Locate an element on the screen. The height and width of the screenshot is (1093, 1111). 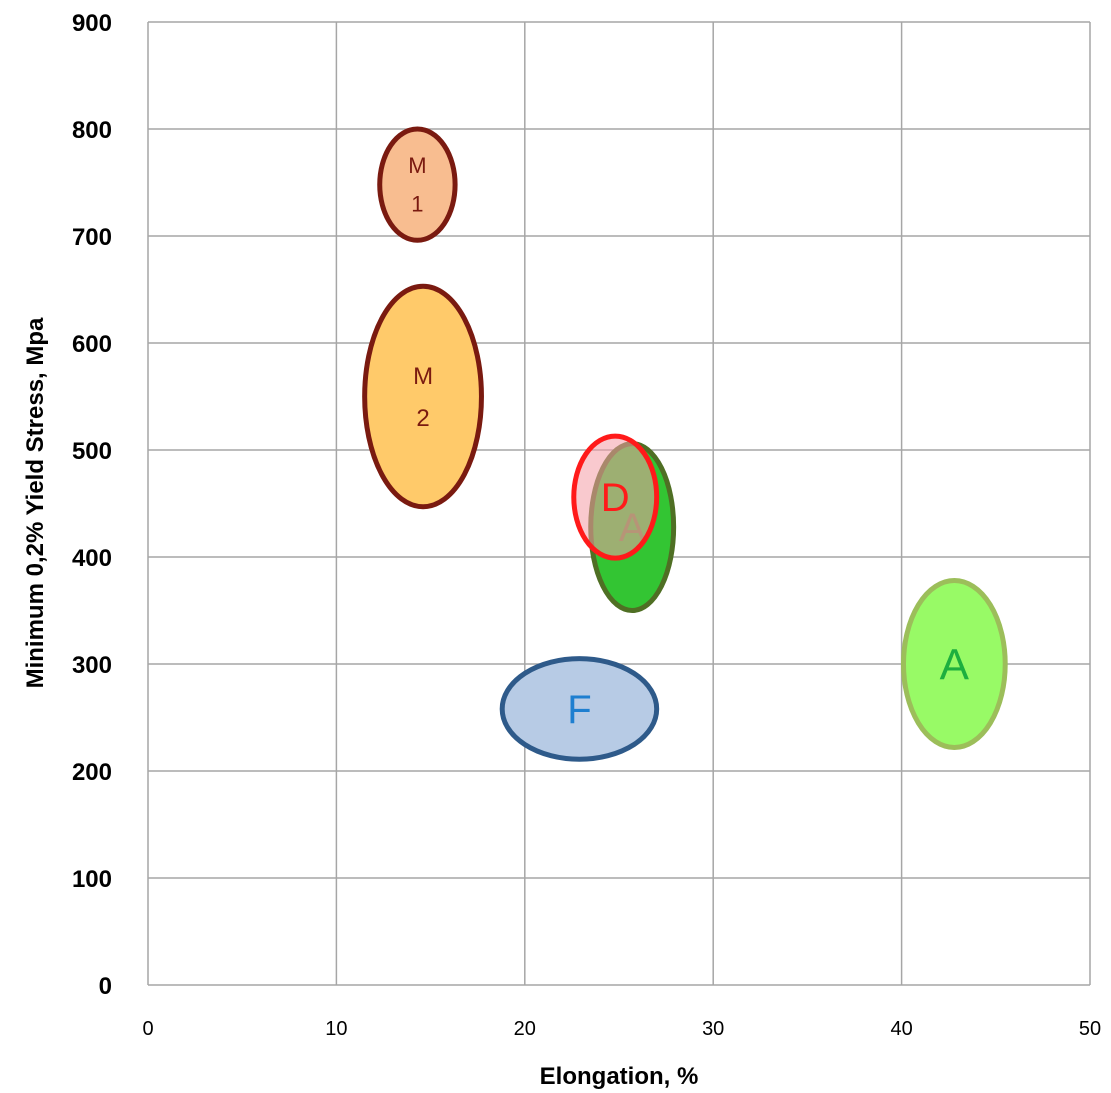
x-tick-label: 20 is located at coordinates (525, 1029).